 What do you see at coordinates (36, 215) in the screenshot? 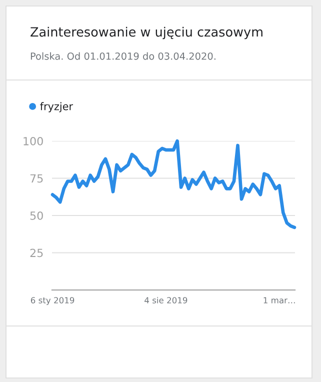
I see `y-tick-label: 50` at bounding box center [36, 215].